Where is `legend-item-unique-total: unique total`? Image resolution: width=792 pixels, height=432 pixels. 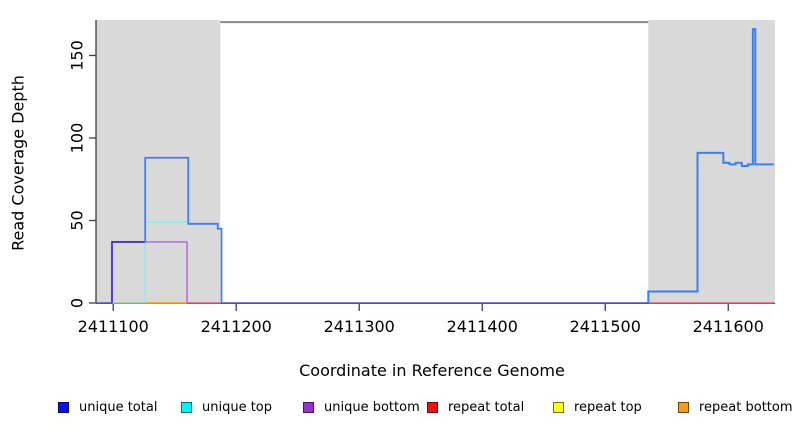 legend-item-unique-total: unique total is located at coordinates (107, 407).